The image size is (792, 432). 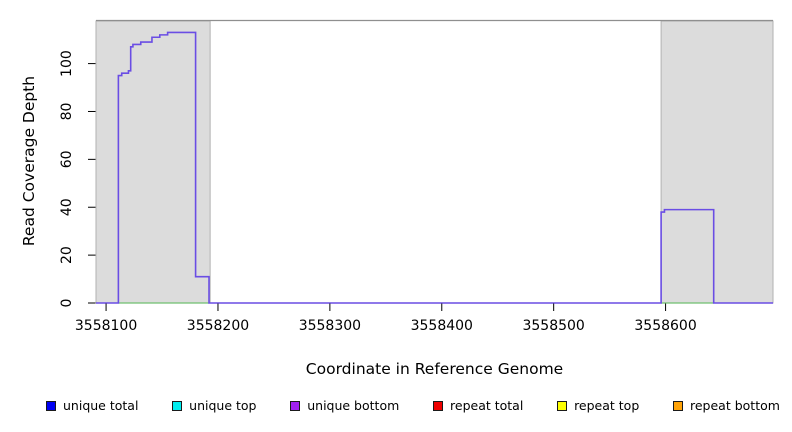 I want to click on legend-label: unique bottom, so click(x=353, y=405).